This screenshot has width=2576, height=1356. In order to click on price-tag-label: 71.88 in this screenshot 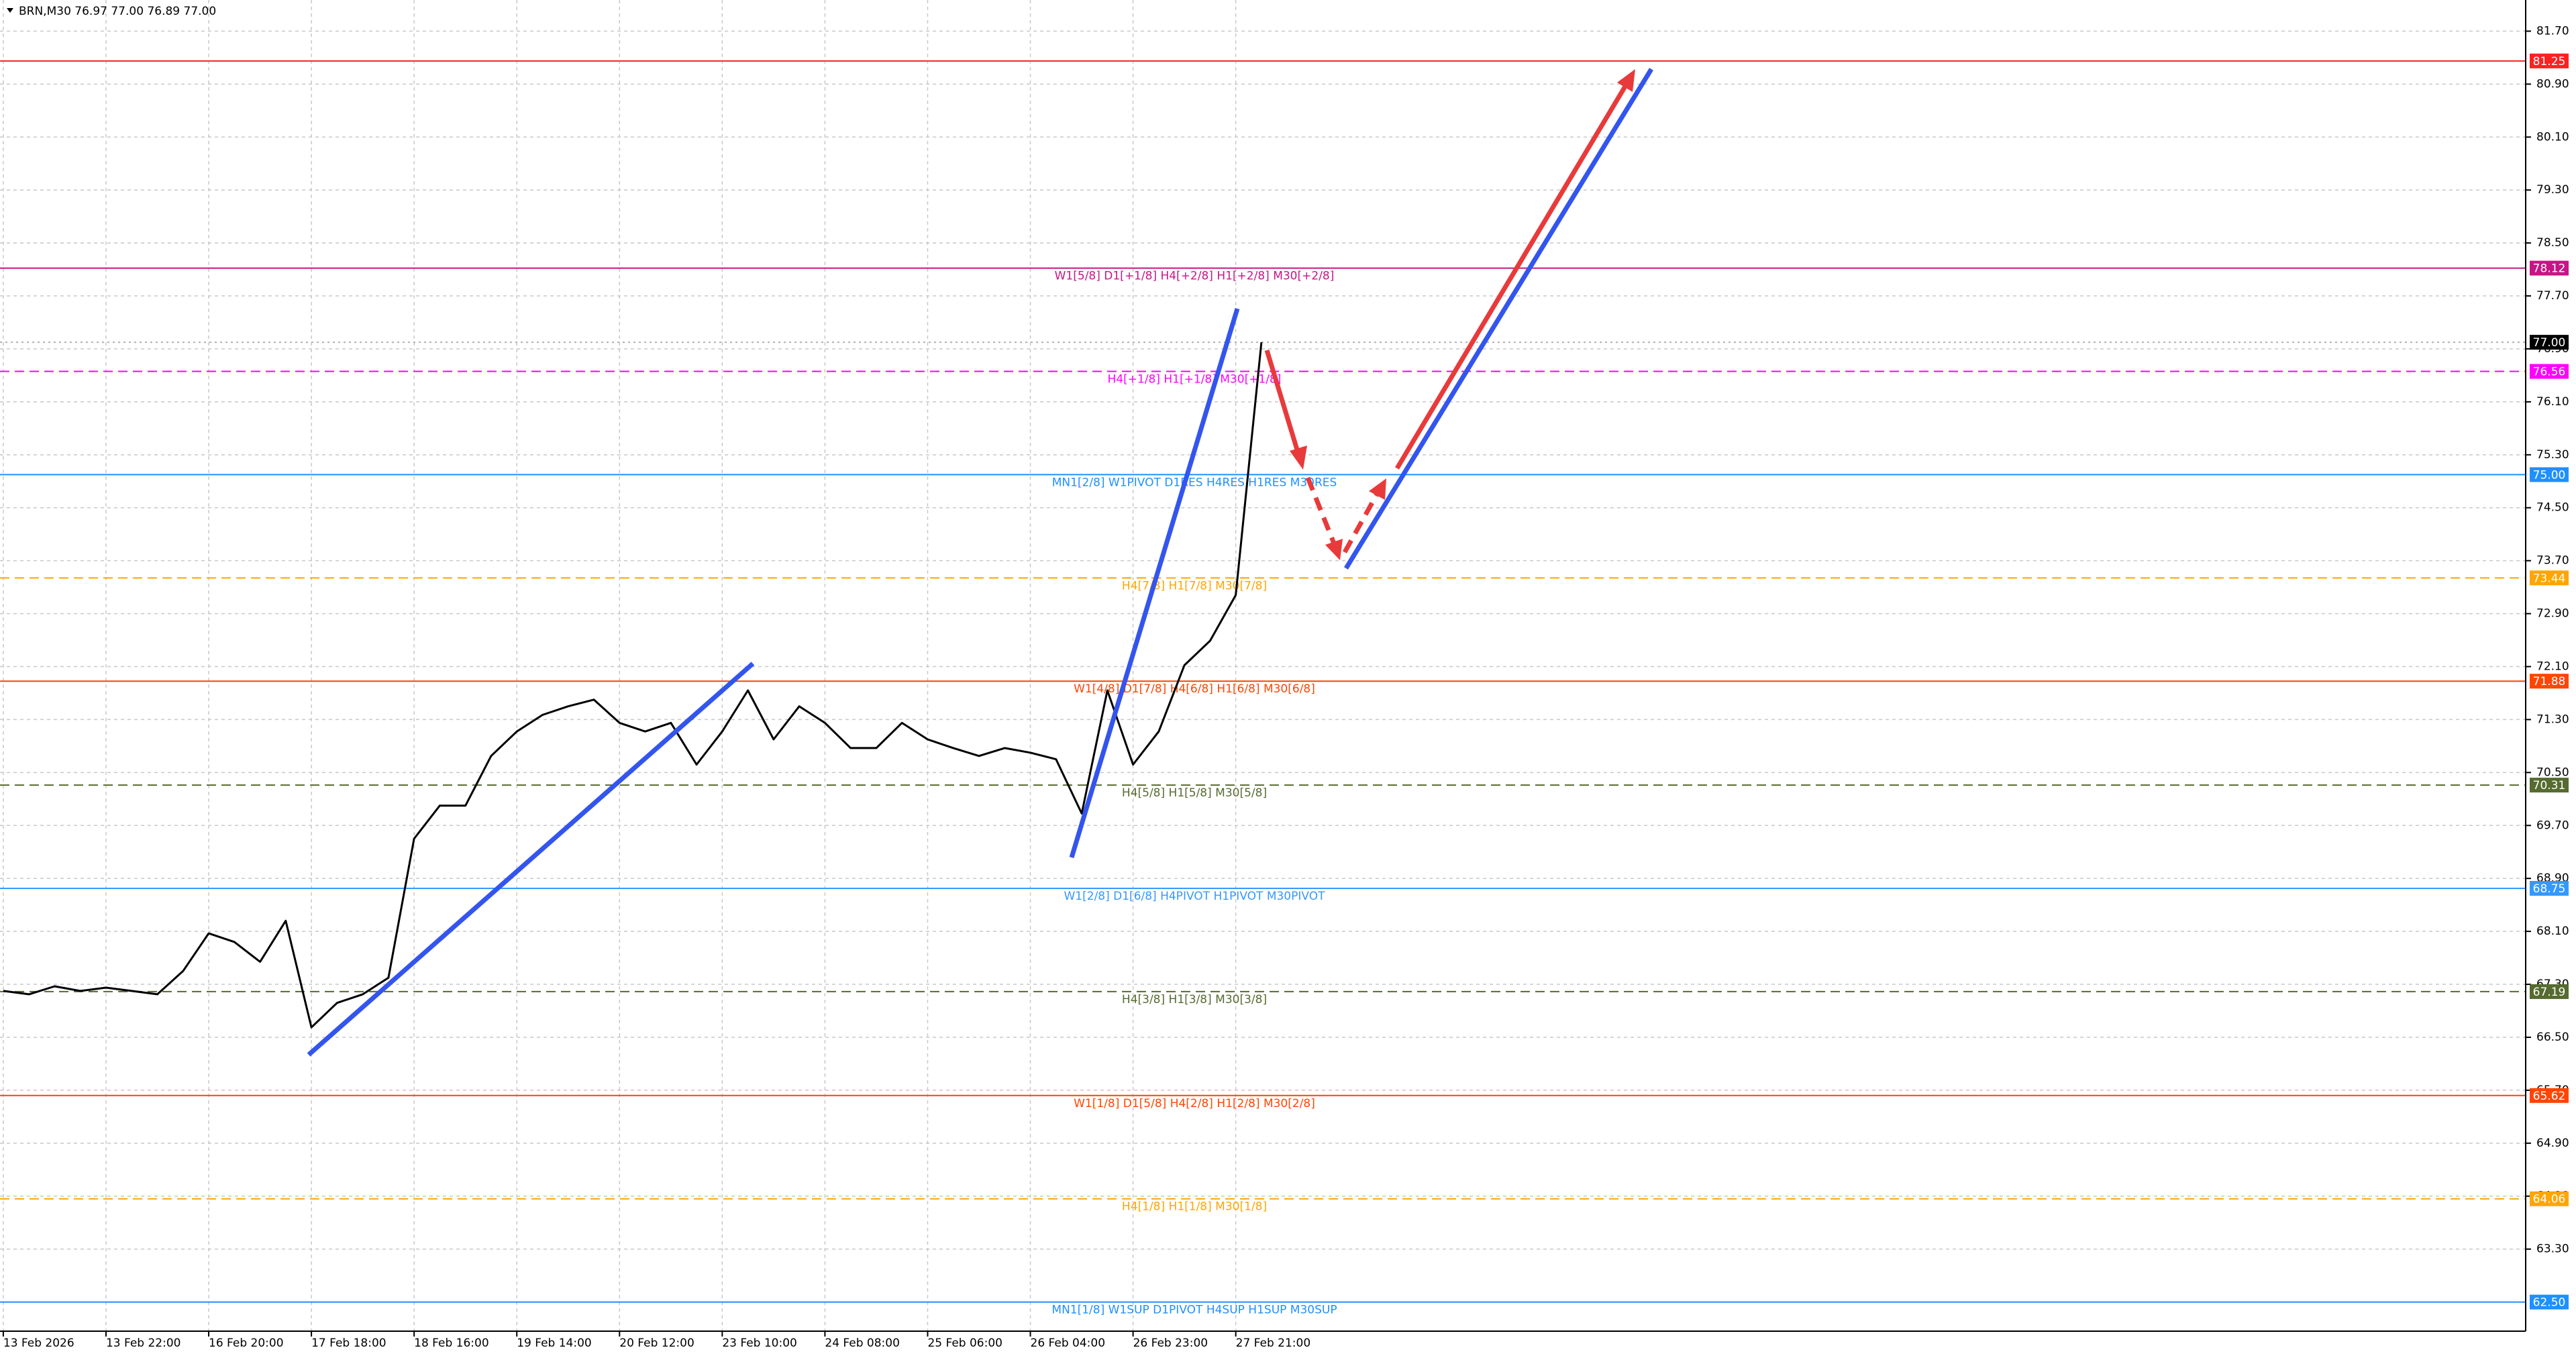, I will do `click(2549, 681)`.